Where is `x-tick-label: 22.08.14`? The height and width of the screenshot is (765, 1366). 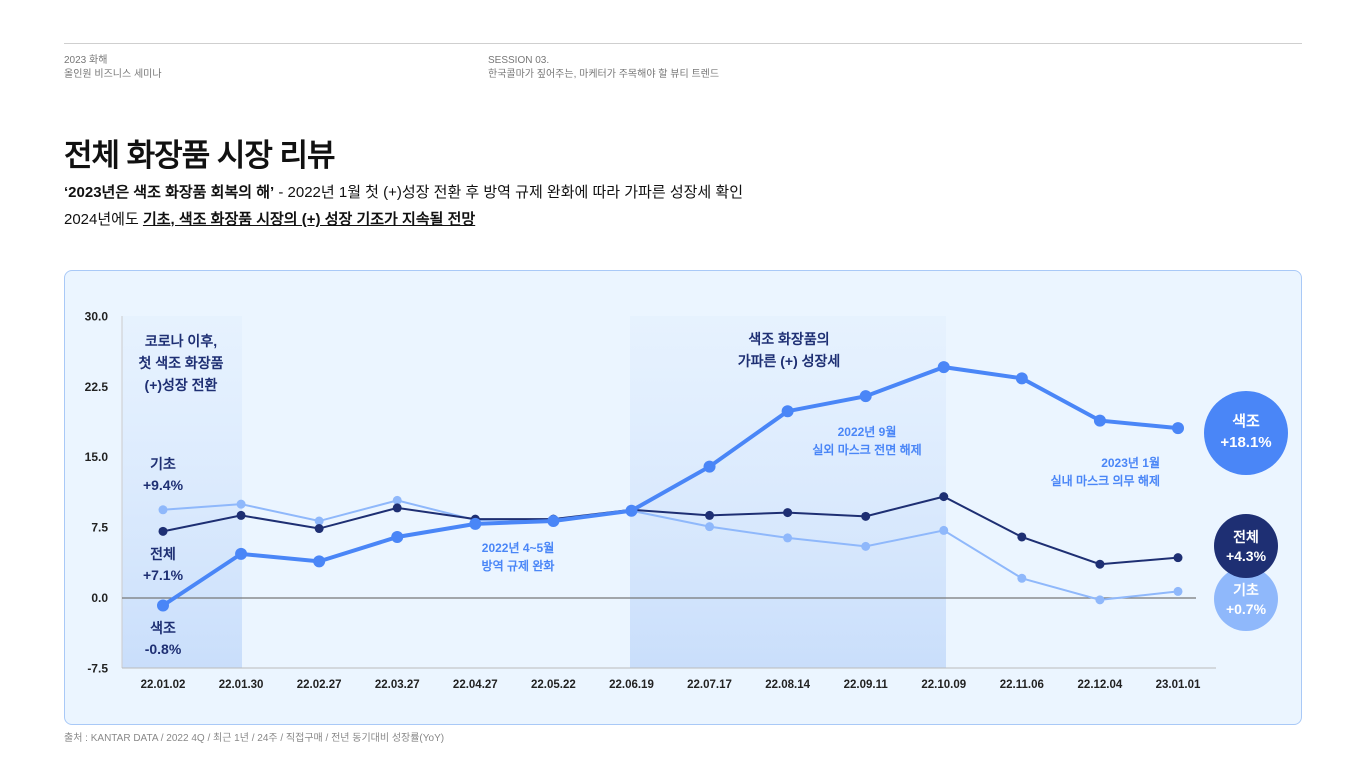
x-tick-label: 22.08.14 is located at coordinates (787, 685).